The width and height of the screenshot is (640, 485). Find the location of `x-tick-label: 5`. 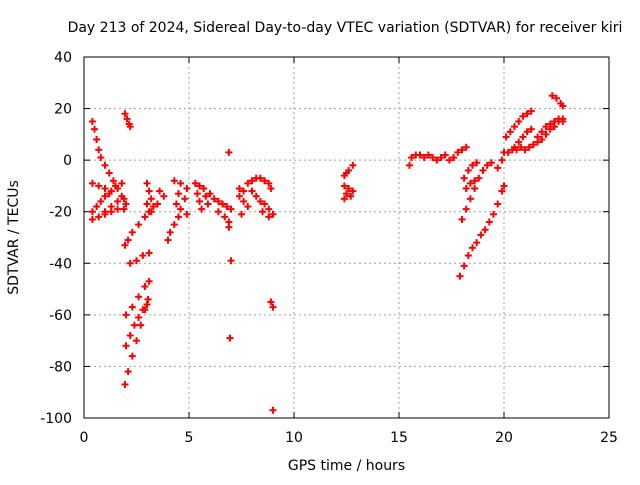

x-tick-label: 5 is located at coordinates (189, 438).